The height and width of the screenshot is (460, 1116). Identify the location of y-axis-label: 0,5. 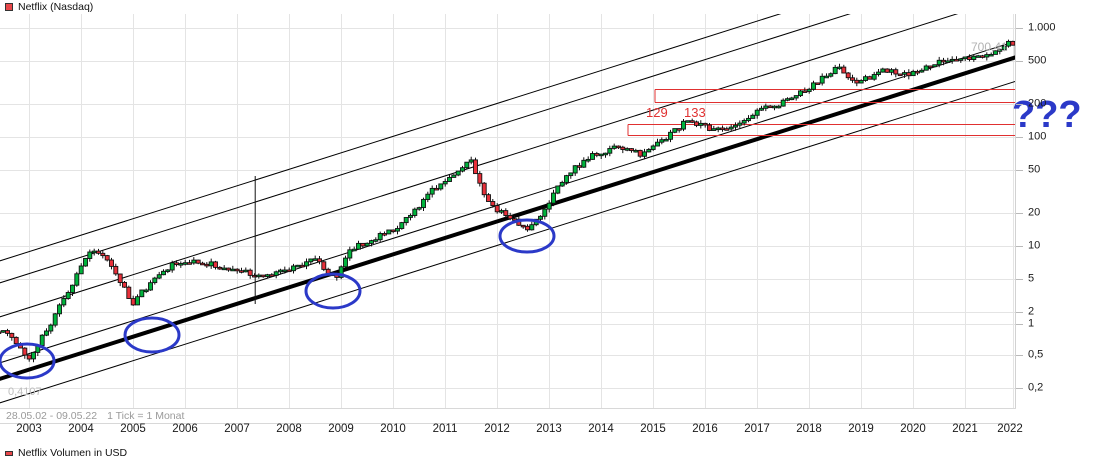
(1036, 354).